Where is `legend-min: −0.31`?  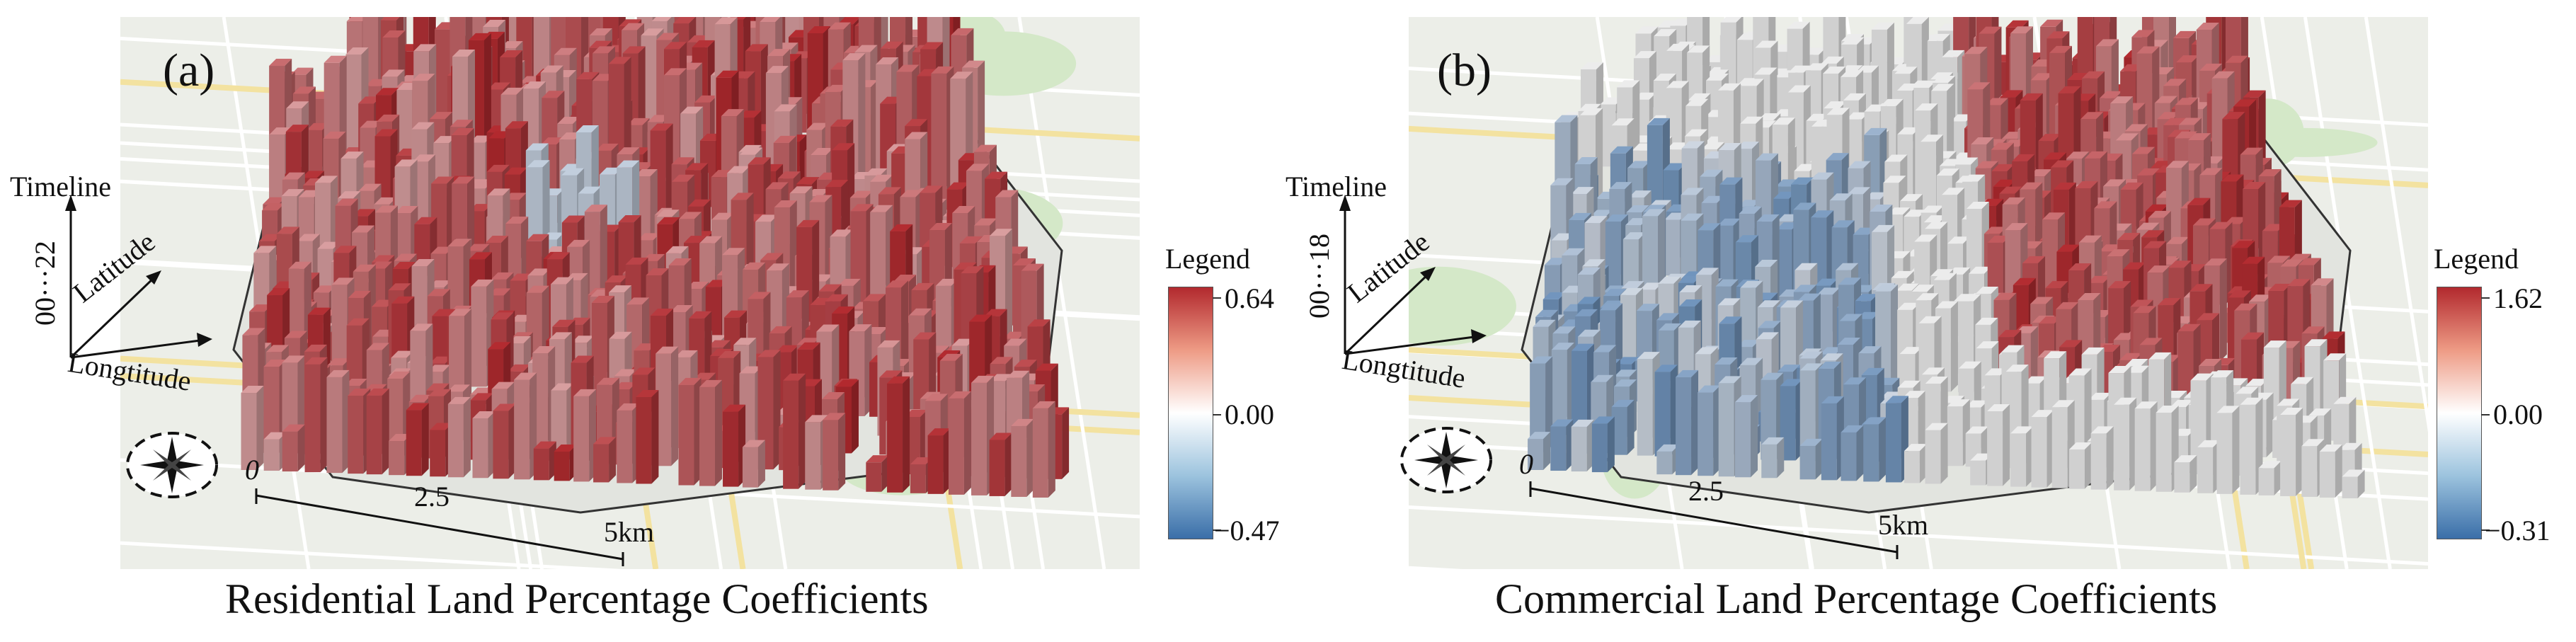 legend-min: −0.31 is located at coordinates (2518, 530).